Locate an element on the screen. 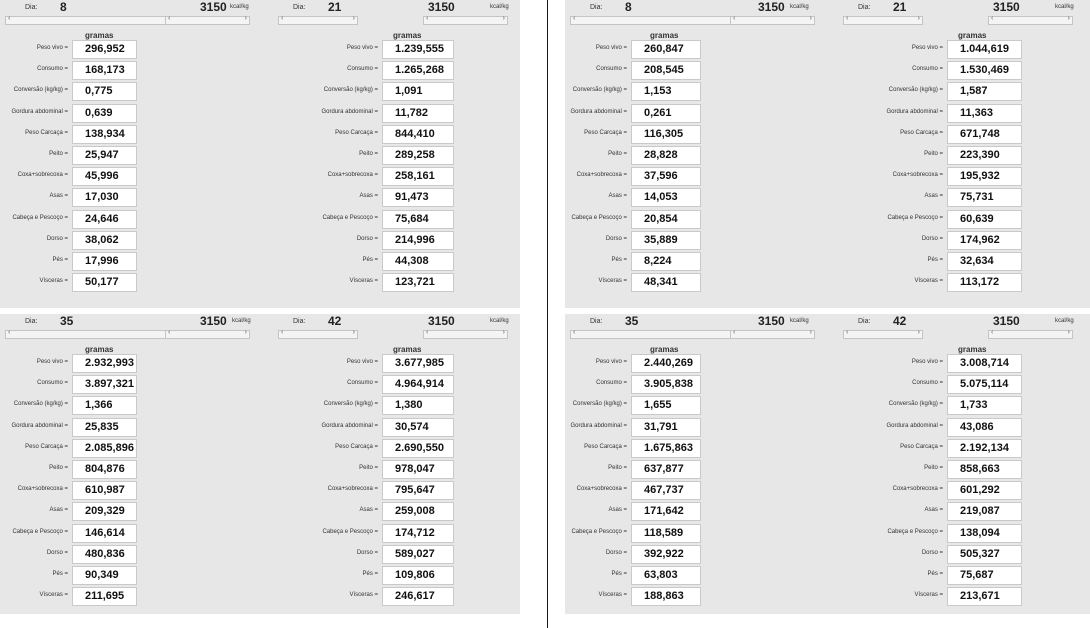 Image resolution: width=1090 pixels, height=628 pixels. value-field: 75,731 is located at coordinates (984, 198).